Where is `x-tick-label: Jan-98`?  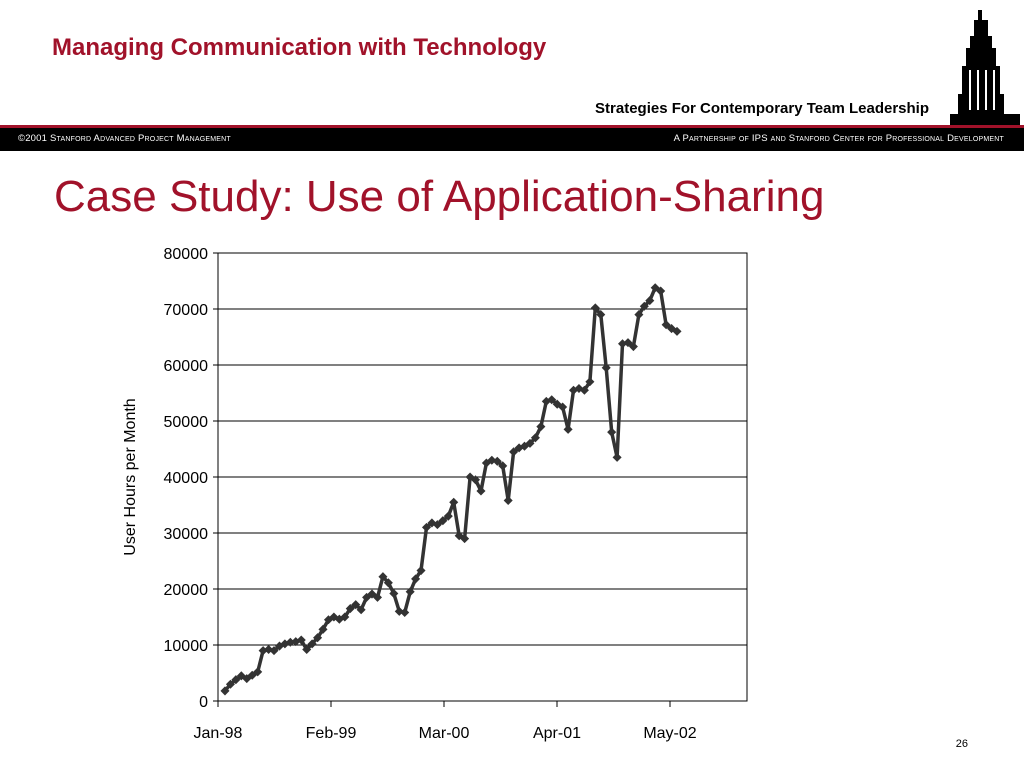
x-tick-label: Jan-98 is located at coordinates (218, 733).